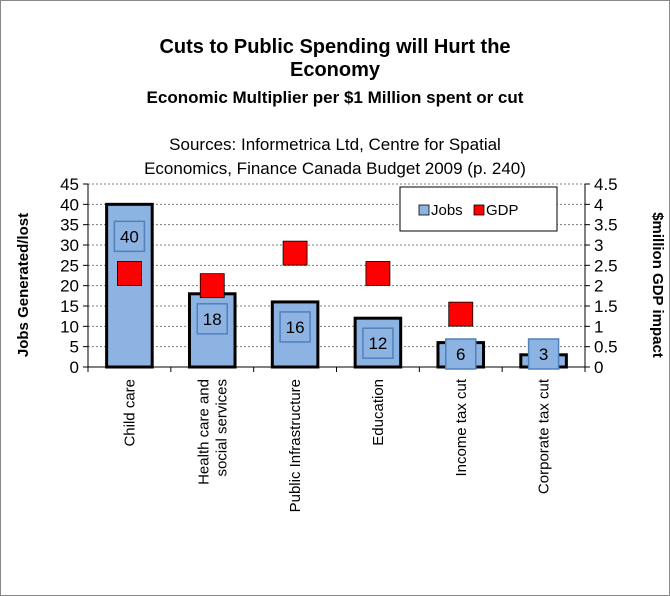 Image resolution: width=670 pixels, height=596 pixels. What do you see at coordinates (424, 210) in the screenshot?
I see `legend-jobs-swatch` at bounding box center [424, 210].